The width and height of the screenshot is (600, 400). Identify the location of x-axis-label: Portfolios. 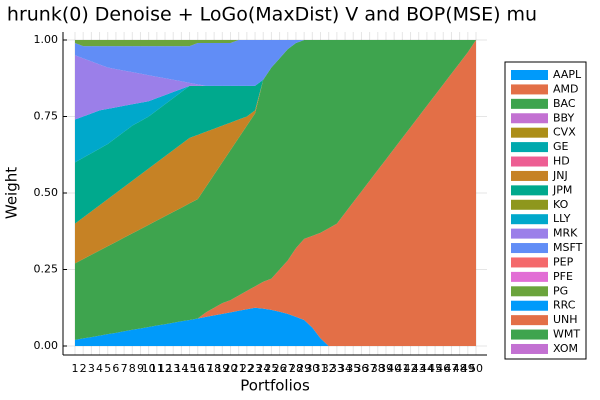
(275, 386).